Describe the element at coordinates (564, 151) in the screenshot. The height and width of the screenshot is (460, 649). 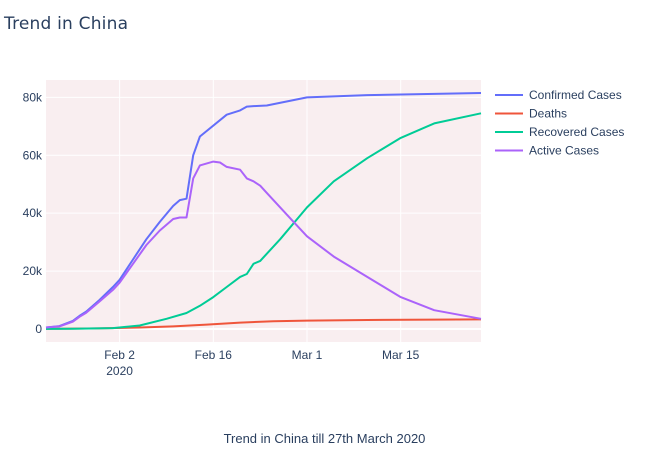
I see `legend-label-active-cases: Active Cases` at that location.